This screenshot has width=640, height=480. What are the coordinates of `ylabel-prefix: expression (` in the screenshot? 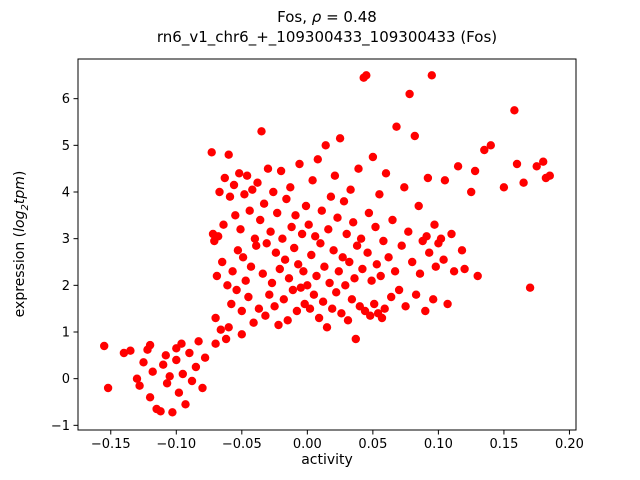 It's located at (20, 274).